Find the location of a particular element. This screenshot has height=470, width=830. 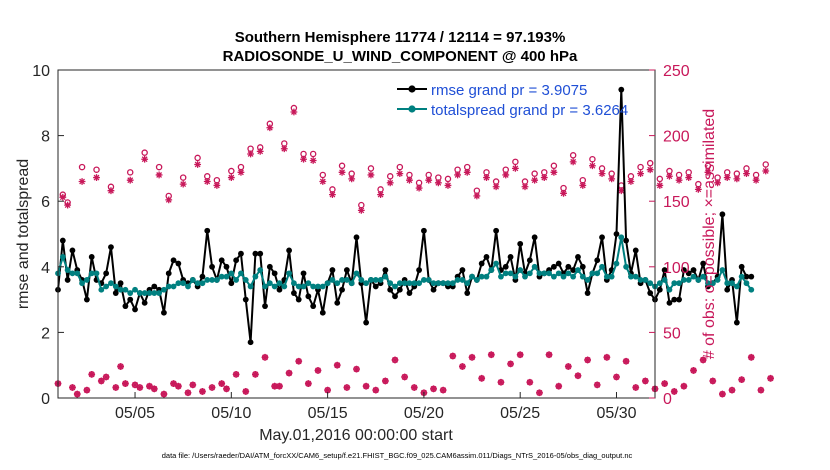

right-tick-label: 100 is located at coordinates (676, 268).